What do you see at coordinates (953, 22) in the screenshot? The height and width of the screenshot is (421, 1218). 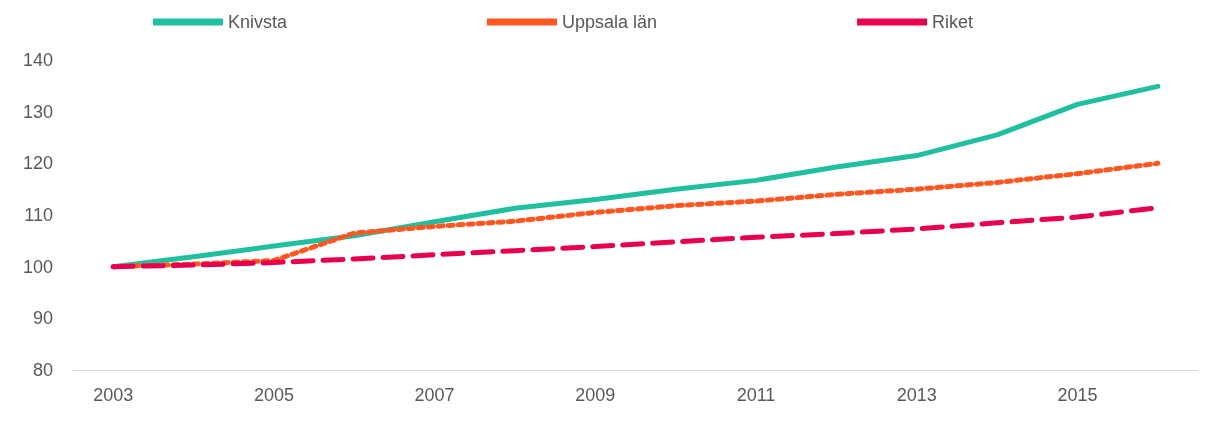 I see `legend-label: Riket` at bounding box center [953, 22].